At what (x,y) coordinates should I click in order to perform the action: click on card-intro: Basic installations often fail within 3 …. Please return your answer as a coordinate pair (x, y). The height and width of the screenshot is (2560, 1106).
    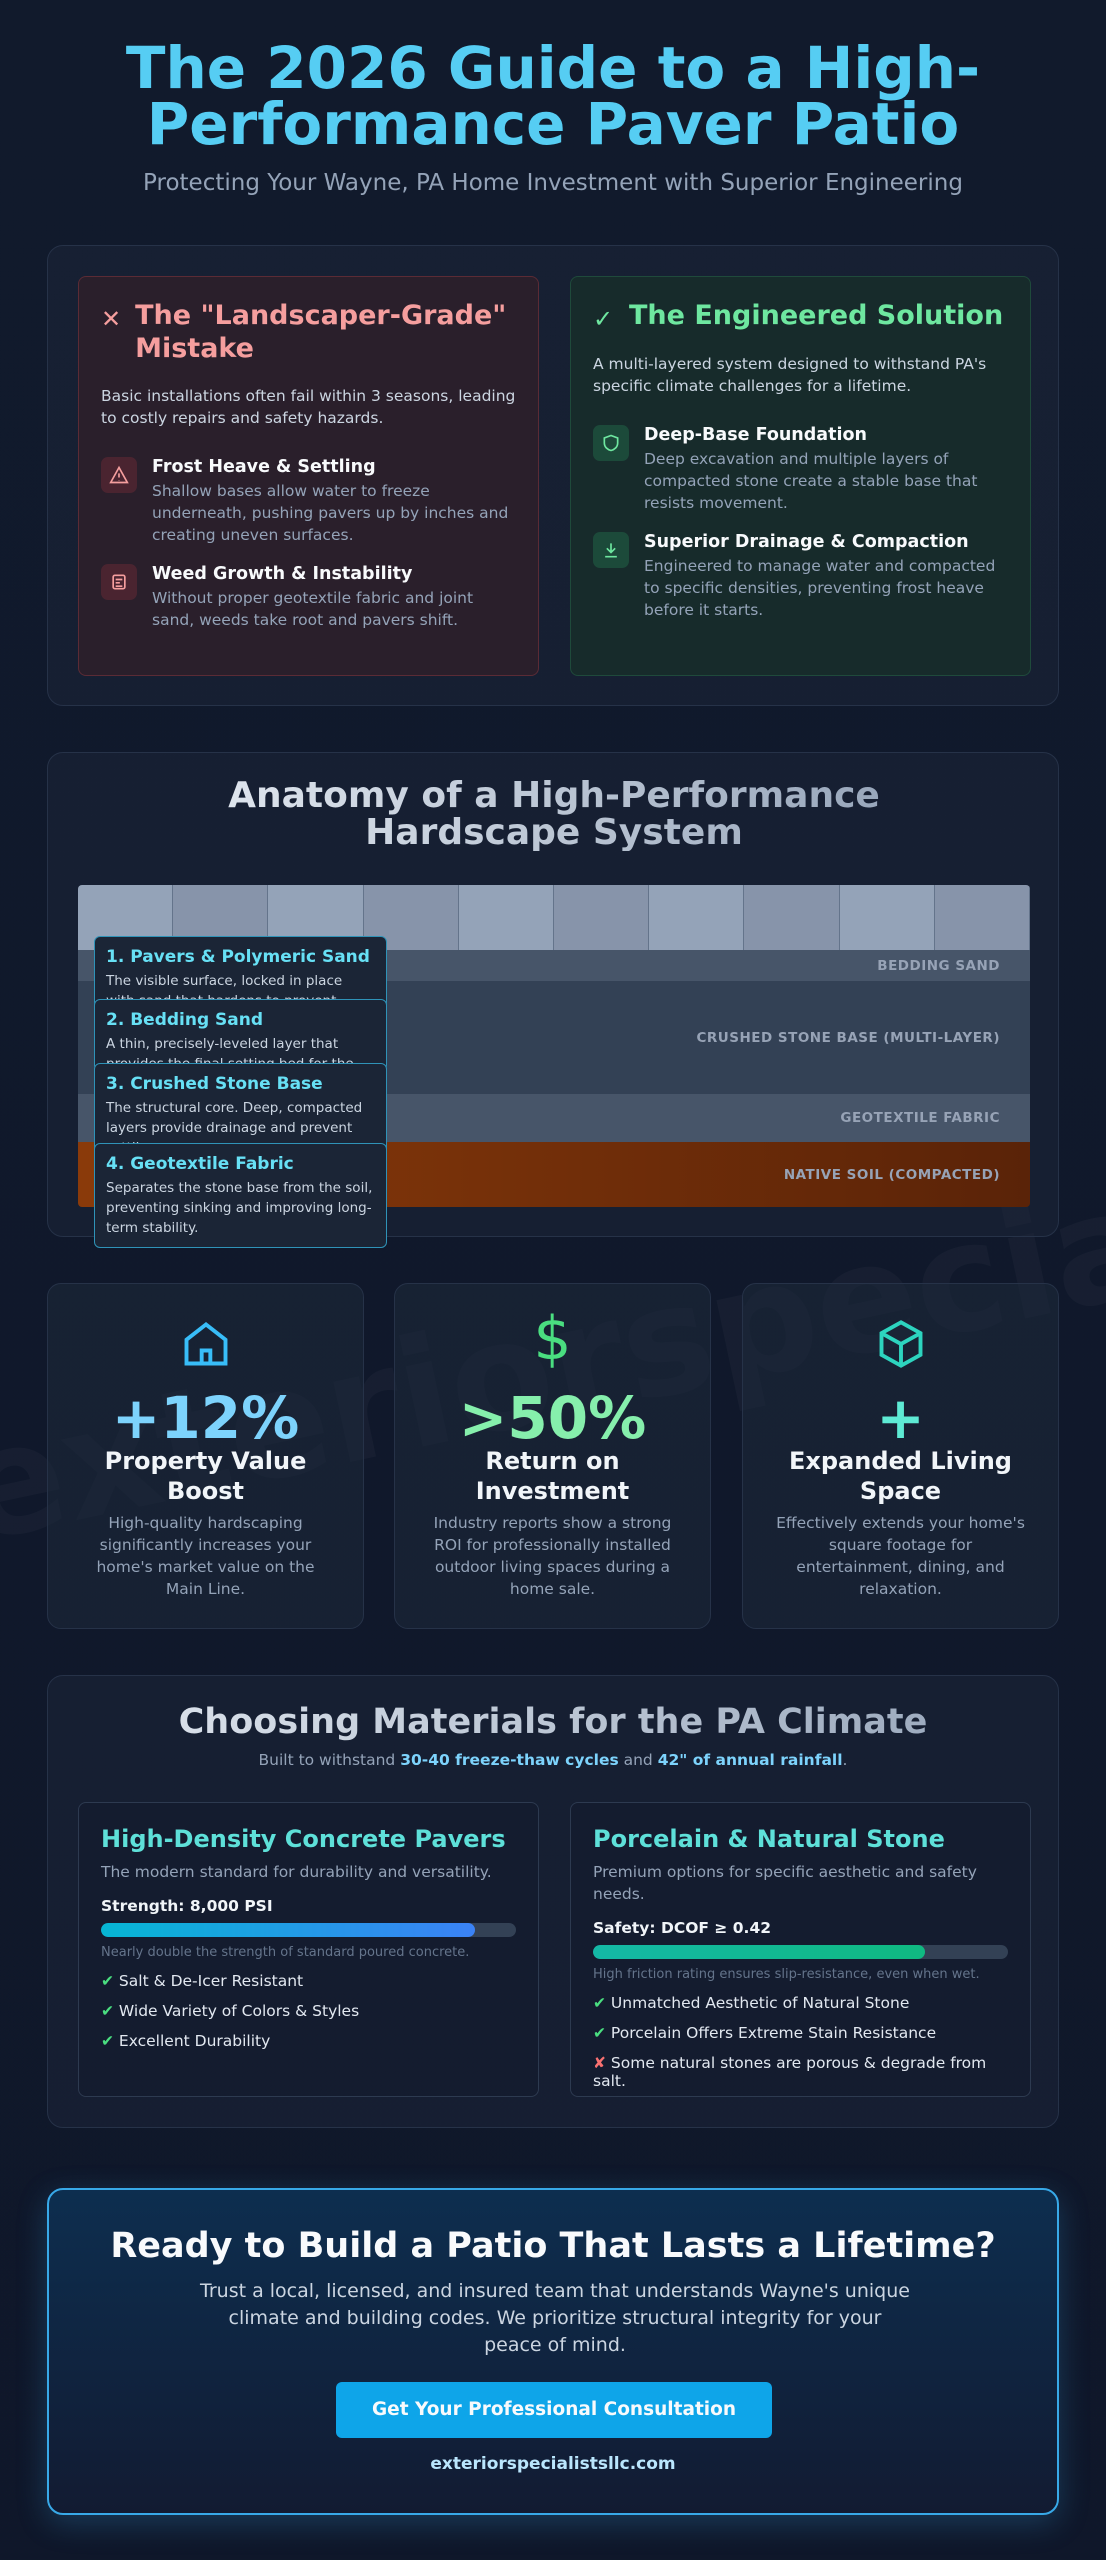
    Looking at the image, I should click on (308, 407).